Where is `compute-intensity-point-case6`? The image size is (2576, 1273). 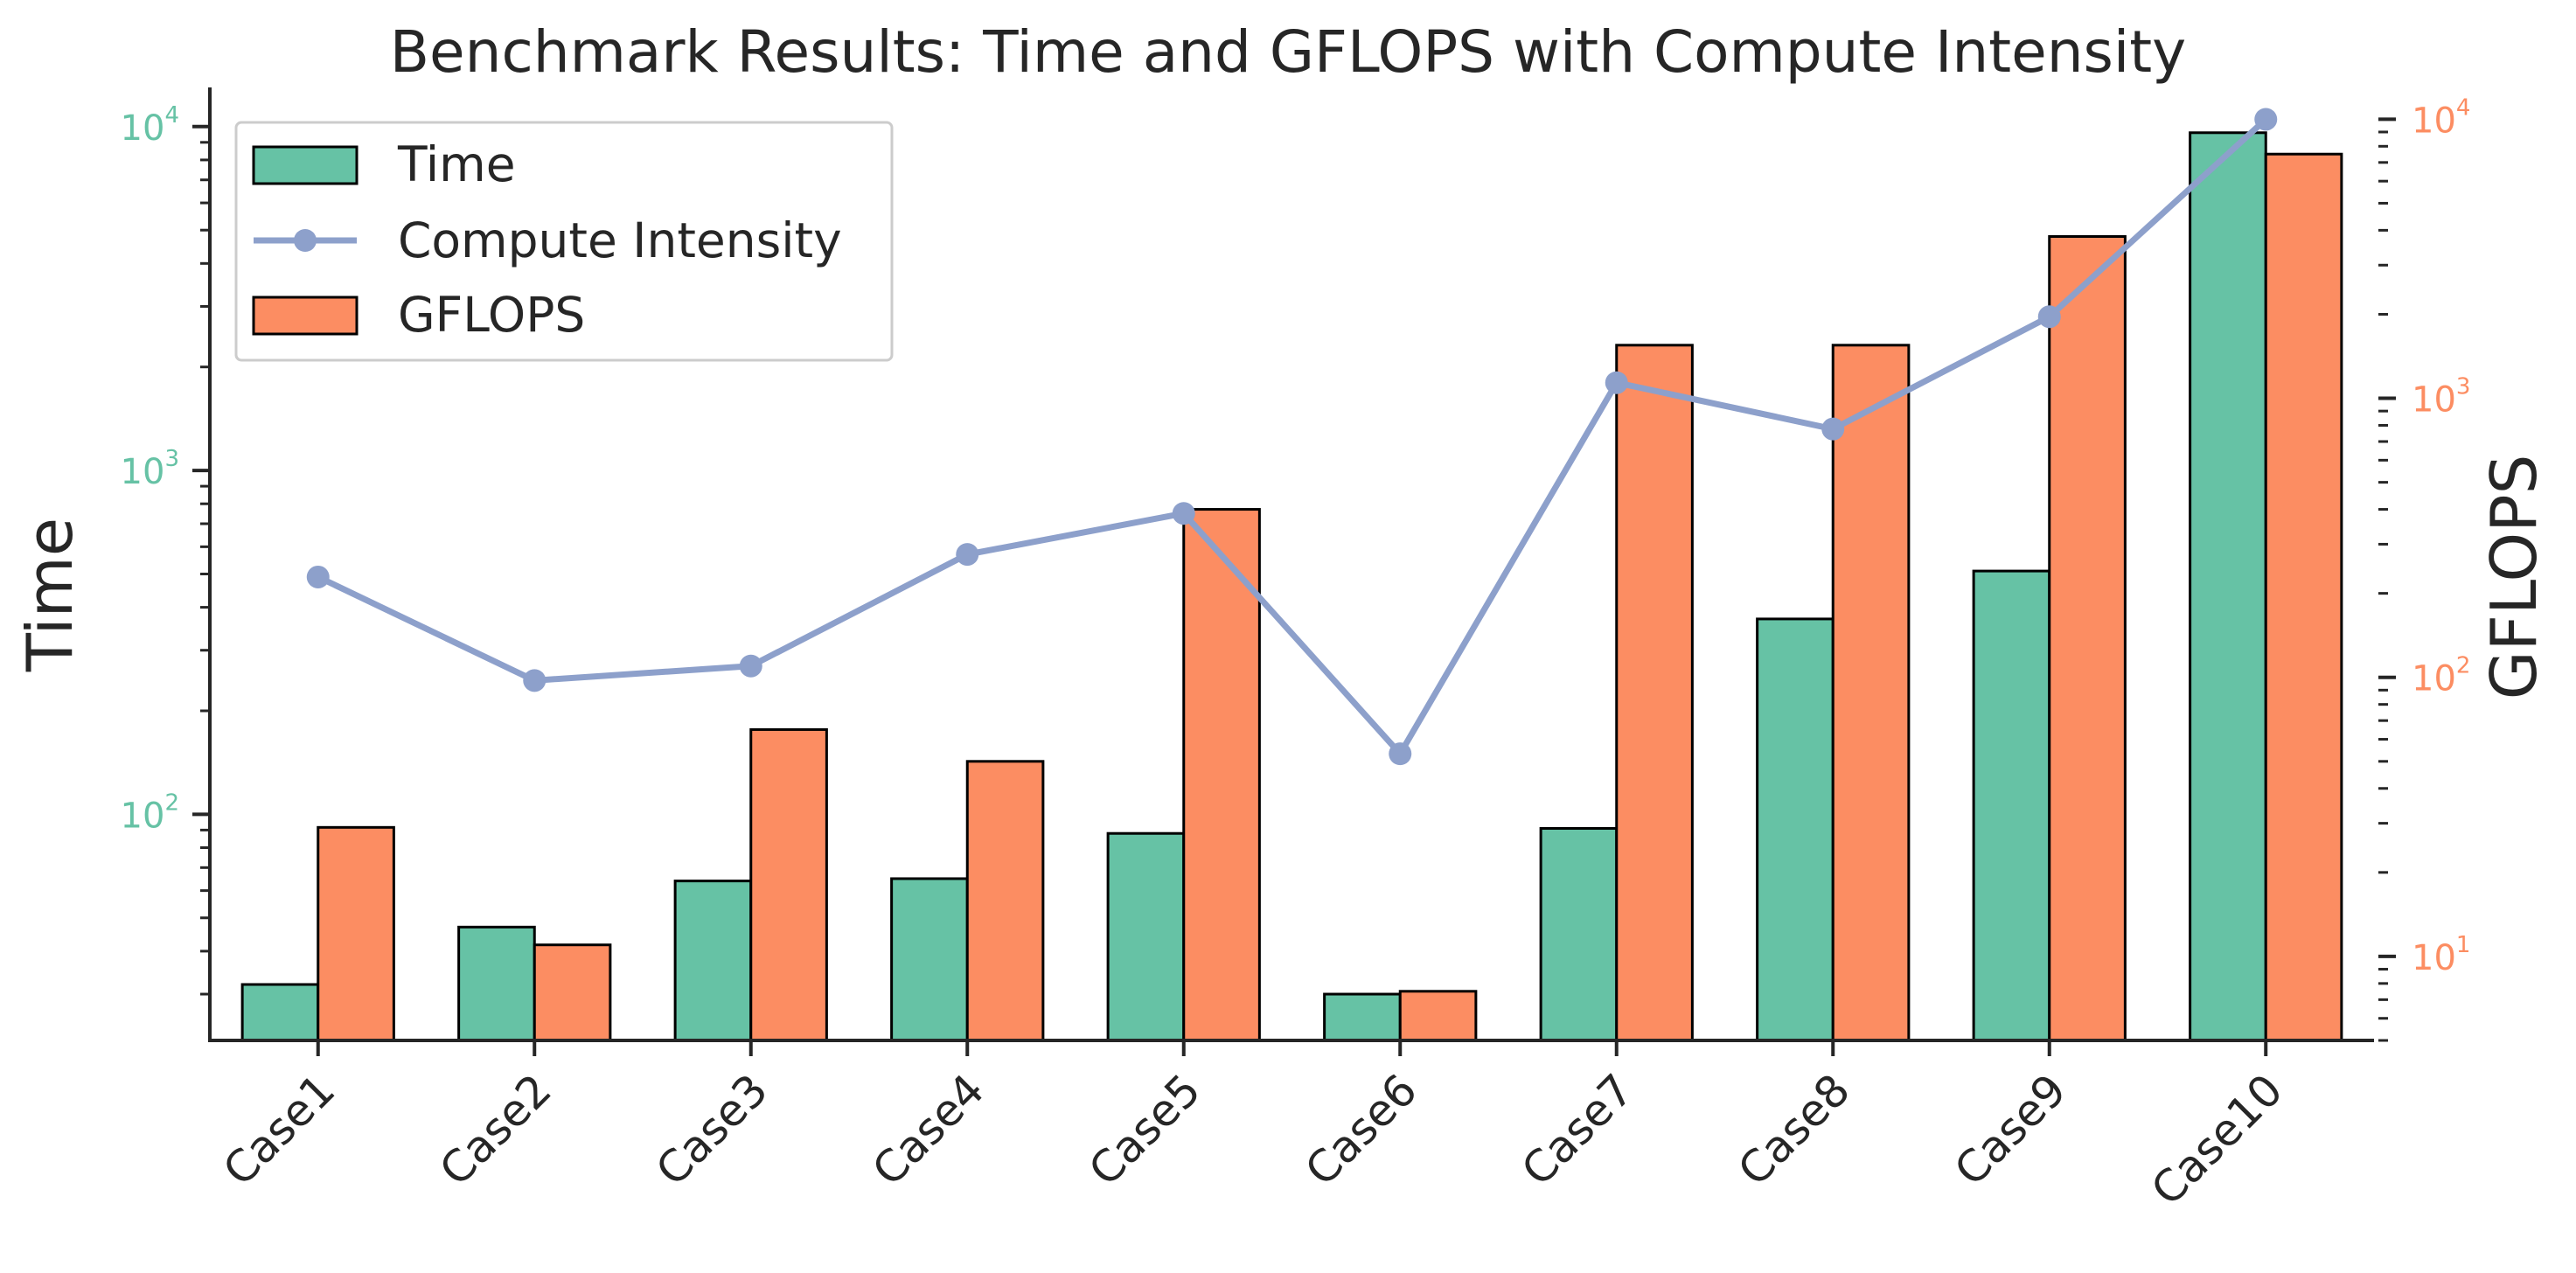
compute-intensity-point-case6 is located at coordinates (1400, 754).